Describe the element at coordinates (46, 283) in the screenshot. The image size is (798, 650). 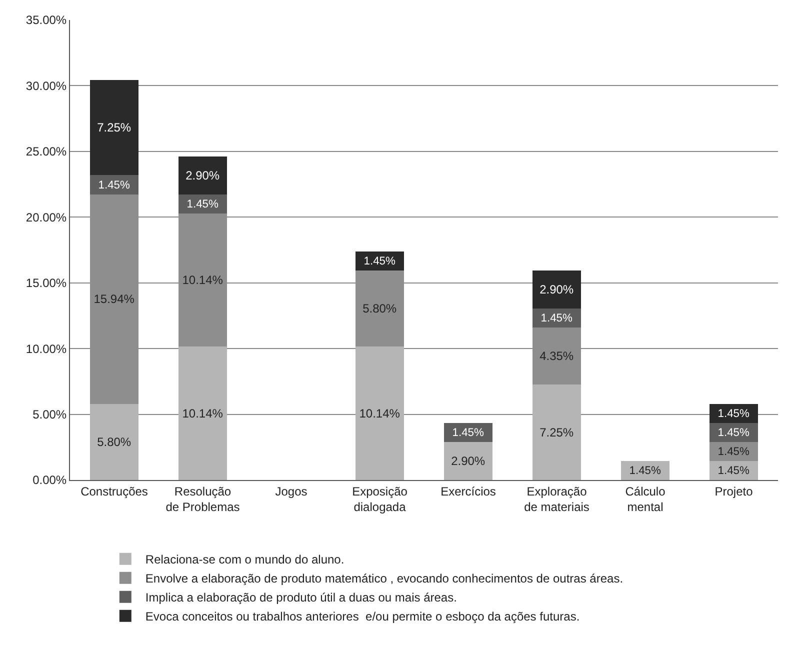
I see `y-tick-label: 15.00%` at that location.